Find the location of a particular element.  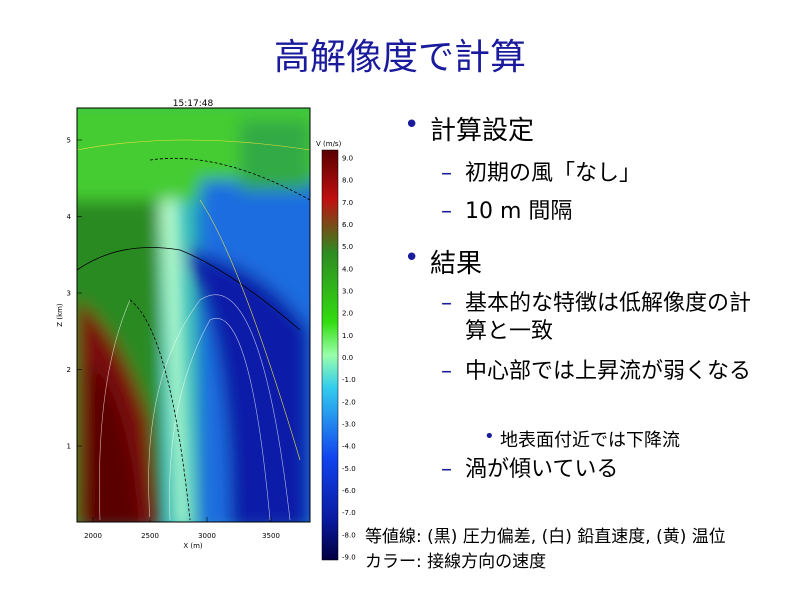

sub-bullet: – 渦が傾いている is located at coordinates (530, 469).